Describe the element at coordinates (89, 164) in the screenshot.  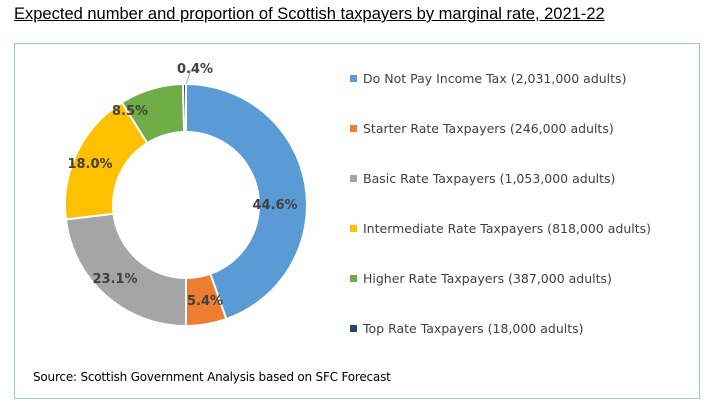
I see `data-label: 18.0%` at that location.